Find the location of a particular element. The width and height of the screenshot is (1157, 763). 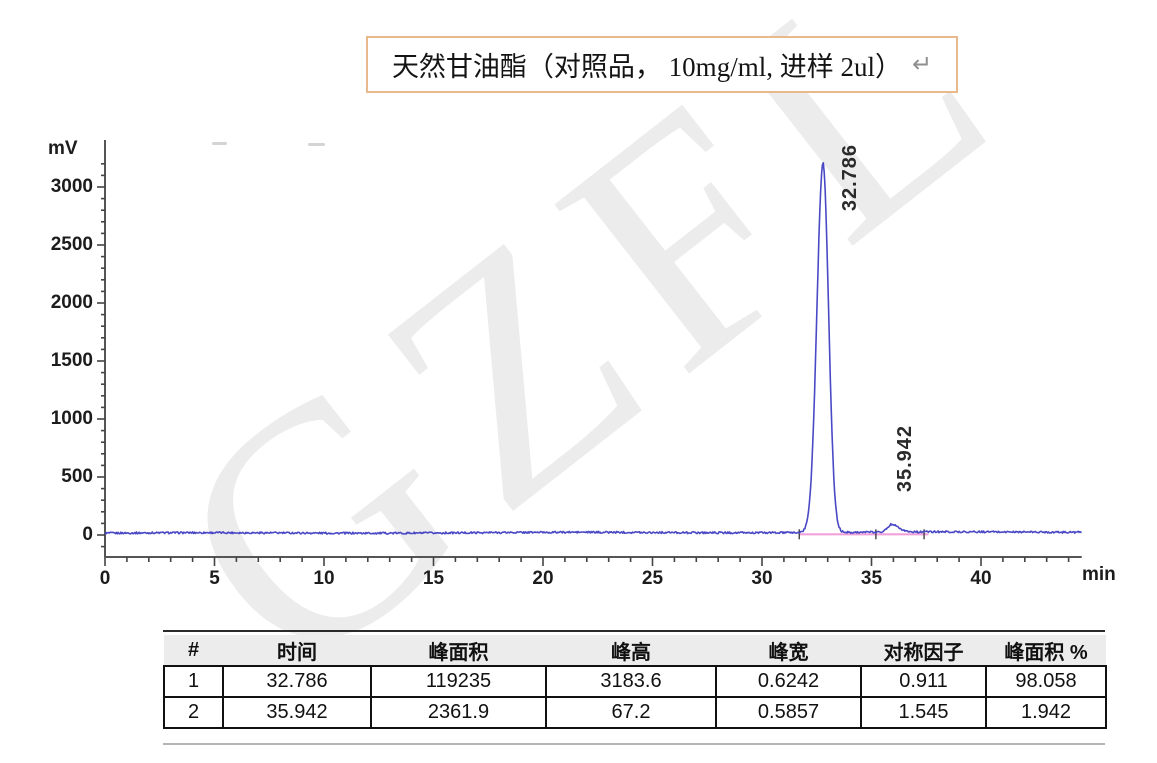

table-bottom-rule is located at coordinates (634, 744).